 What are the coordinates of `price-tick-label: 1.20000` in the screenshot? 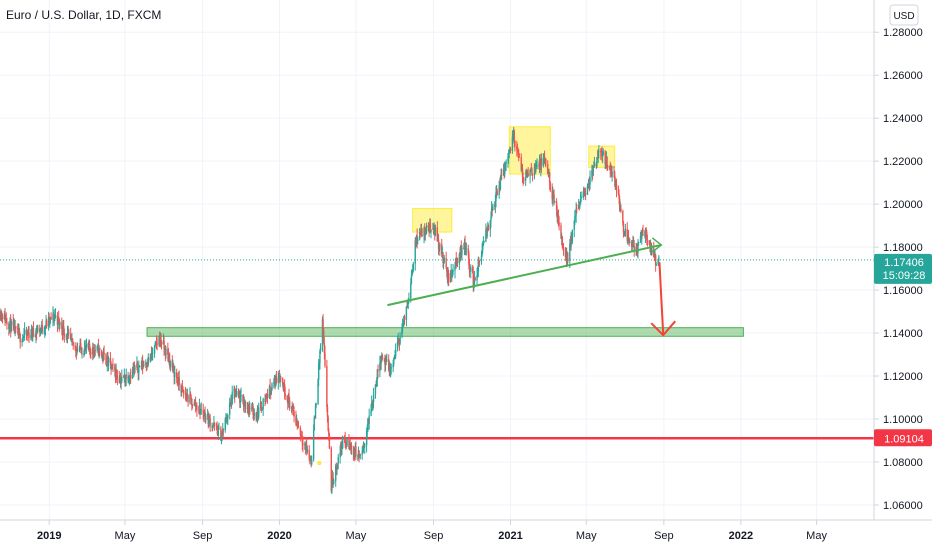 It's located at (903, 205).